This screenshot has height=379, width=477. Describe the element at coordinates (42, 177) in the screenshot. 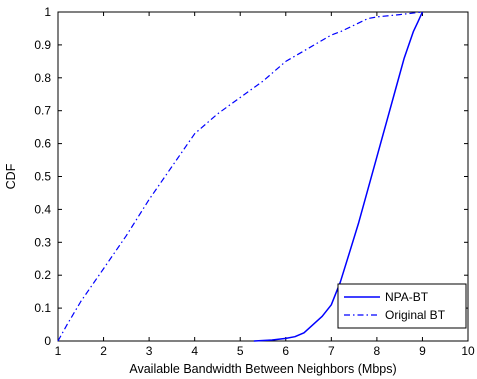

I see `y-tick-label: 0.5` at that location.